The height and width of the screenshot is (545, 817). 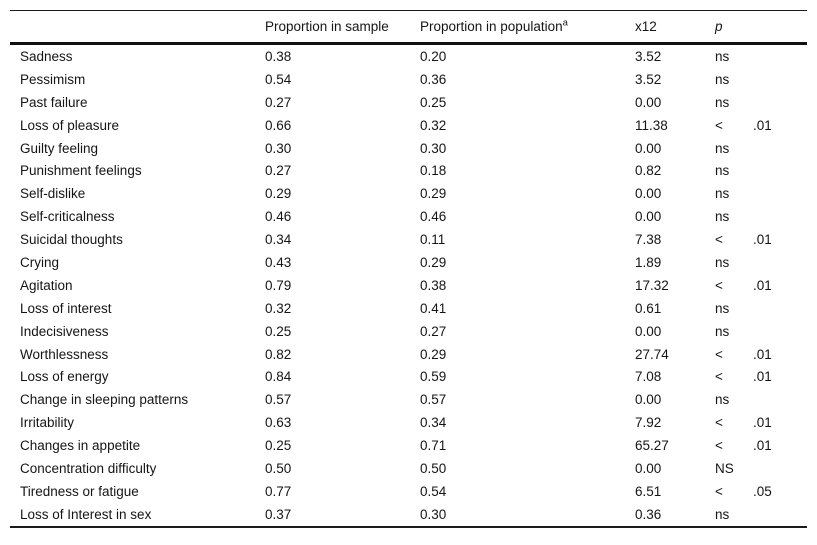 What do you see at coordinates (433, 217) in the screenshot?
I see `cell-proportion-population: 0.46` at bounding box center [433, 217].